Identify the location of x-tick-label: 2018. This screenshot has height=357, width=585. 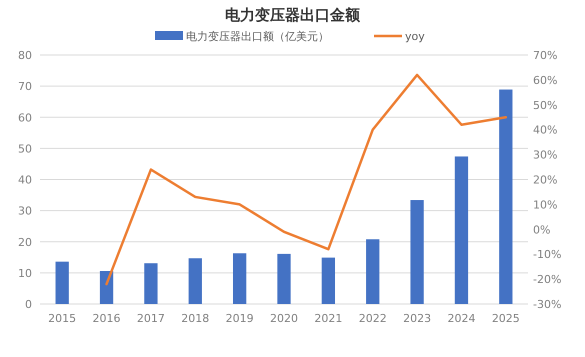
(195, 318).